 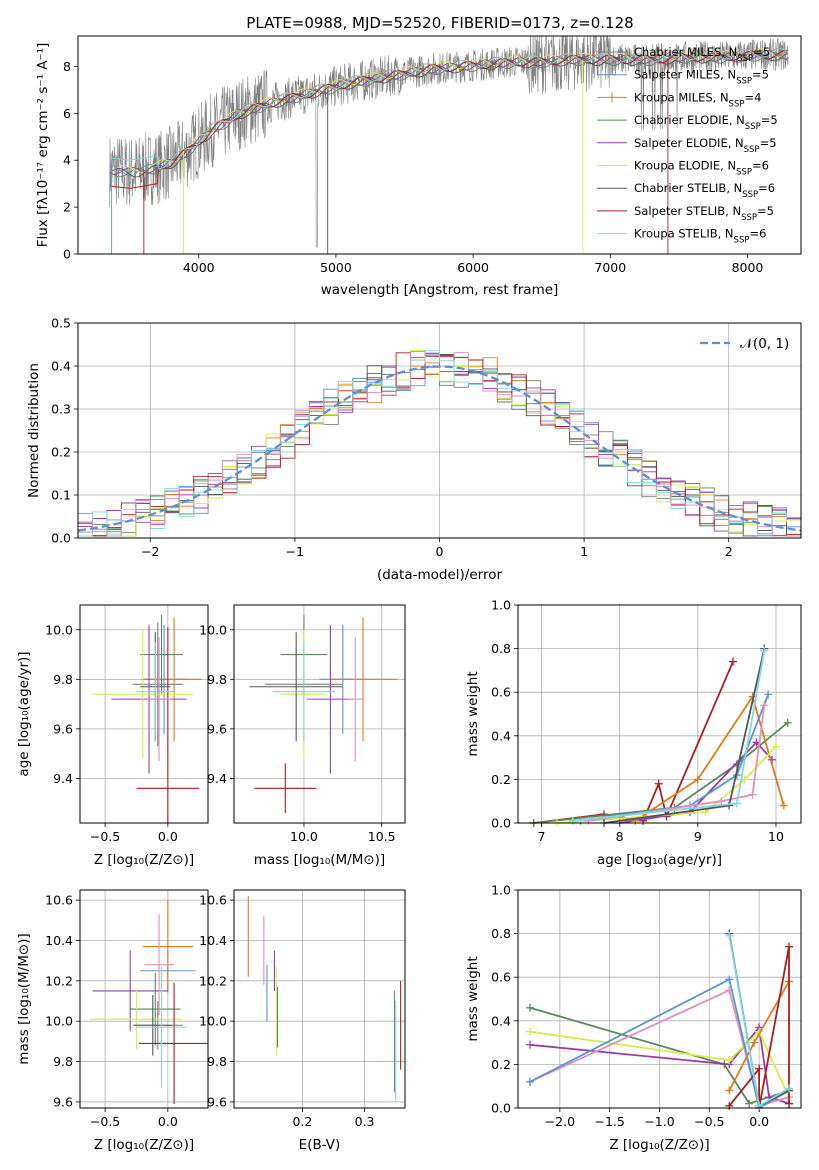 What do you see at coordinates (501, 648) in the screenshot?
I see `massweight-vs-age-ytick-label: 0.8` at bounding box center [501, 648].